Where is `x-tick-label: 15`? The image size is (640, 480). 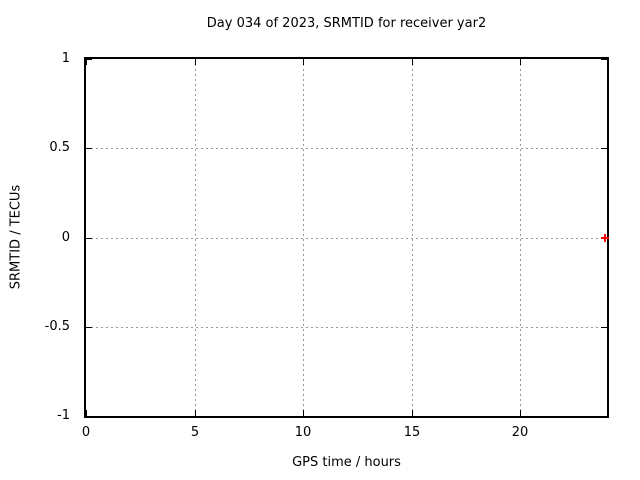
x-tick-label: 15 is located at coordinates (412, 432).